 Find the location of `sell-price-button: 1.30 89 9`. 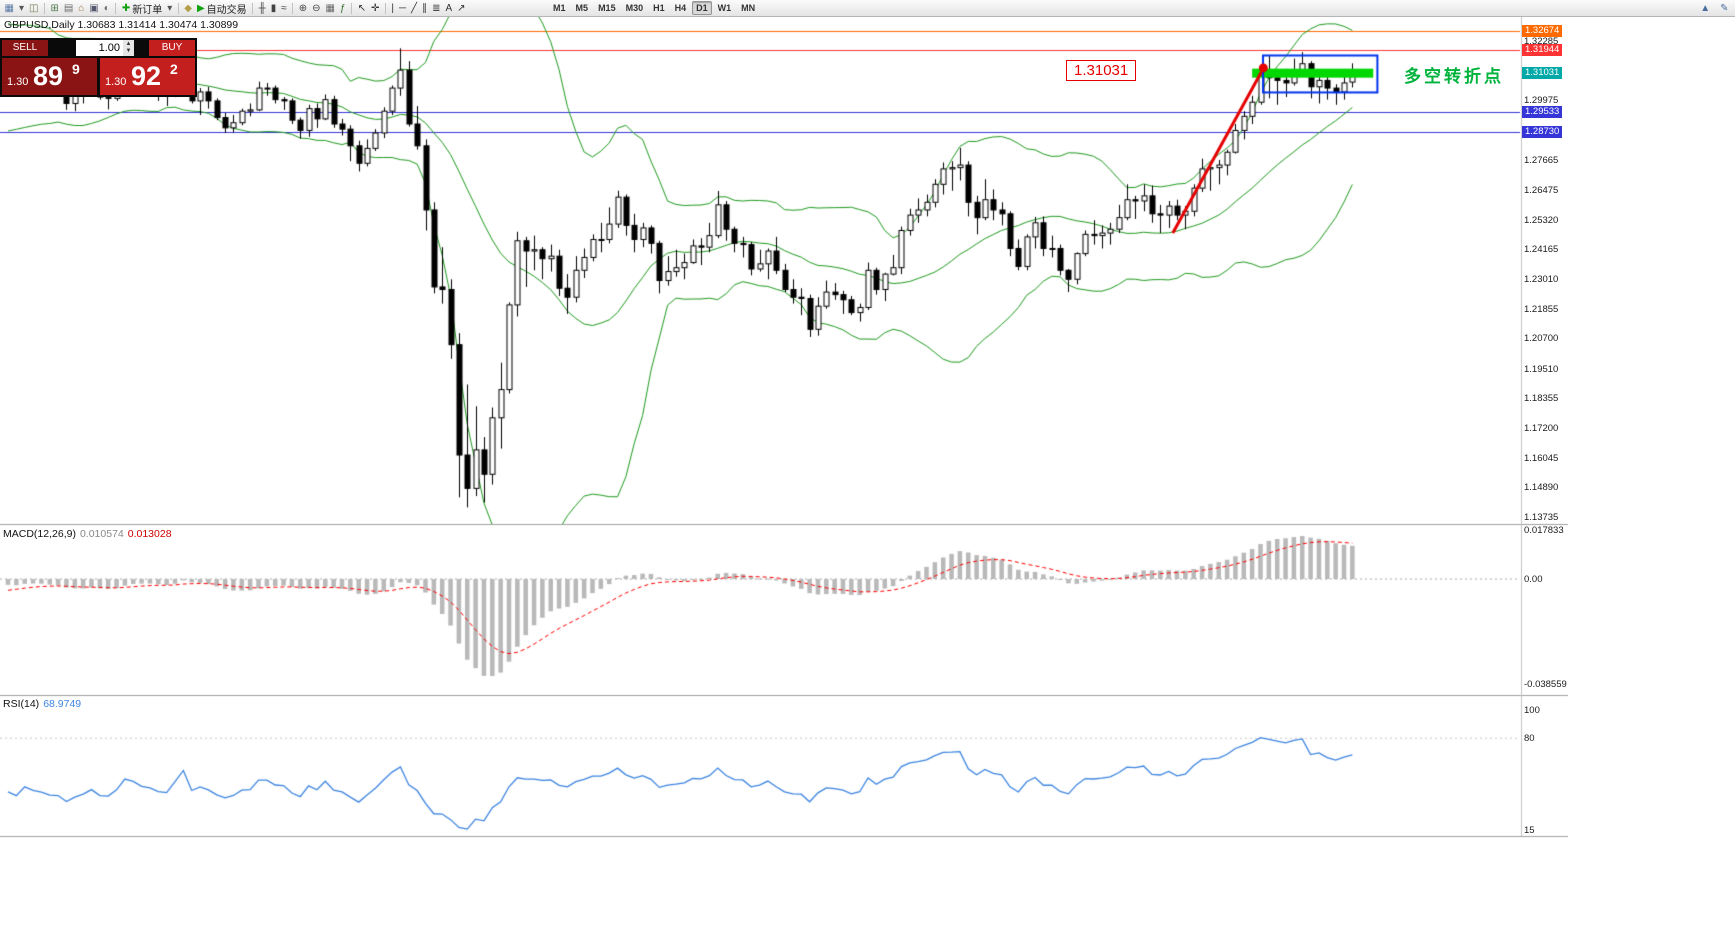

sell-price-button: 1.30 89 9 is located at coordinates (49, 76).